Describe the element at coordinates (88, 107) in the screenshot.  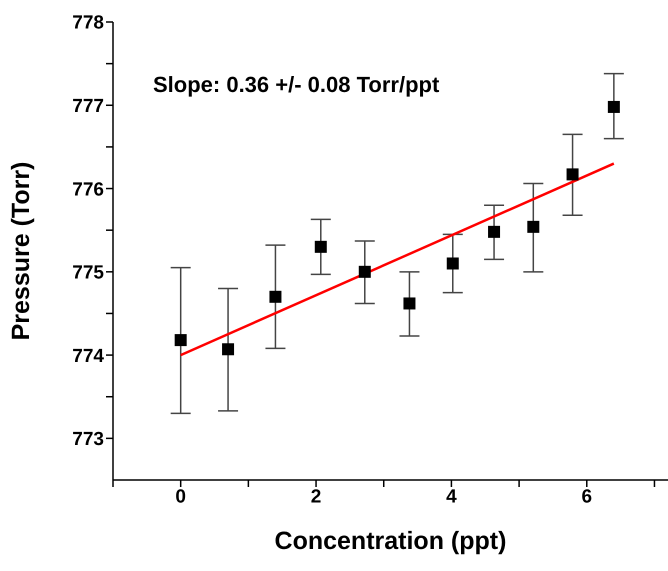
I see `y-tick-label: 777` at that location.